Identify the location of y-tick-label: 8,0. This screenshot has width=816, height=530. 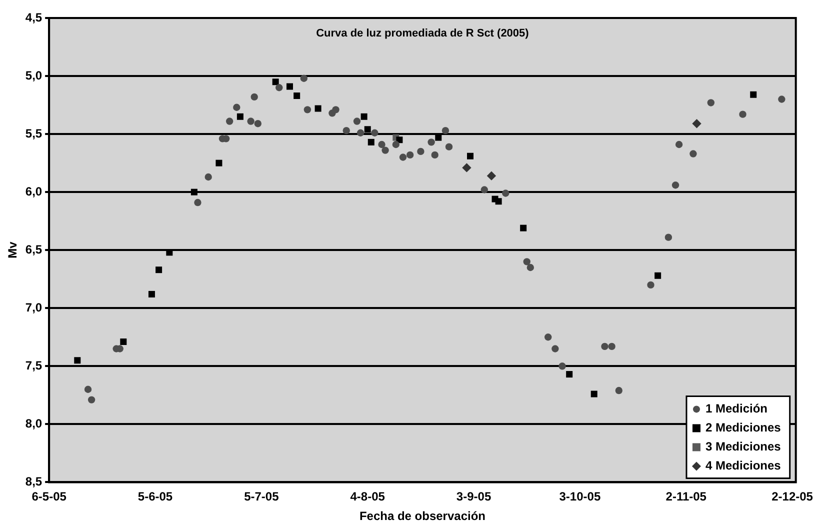
(33, 423).